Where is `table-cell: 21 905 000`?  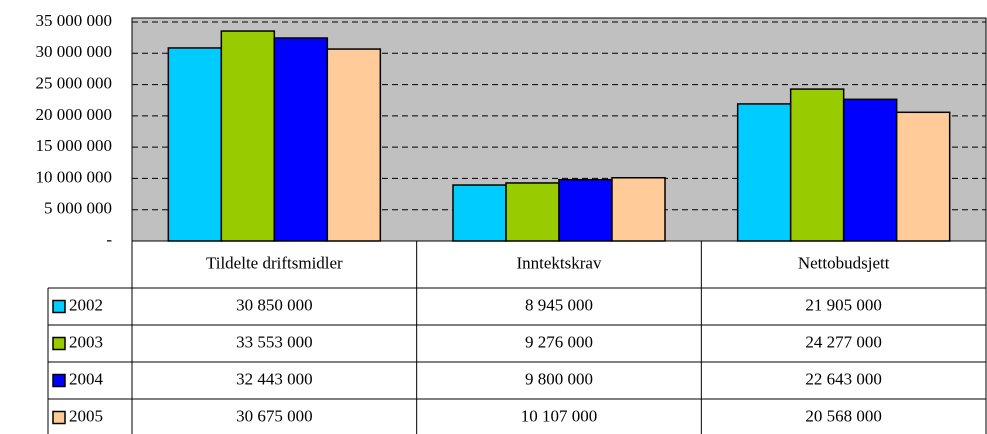
table-cell: 21 905 000 is located at coordinates (843, 304).